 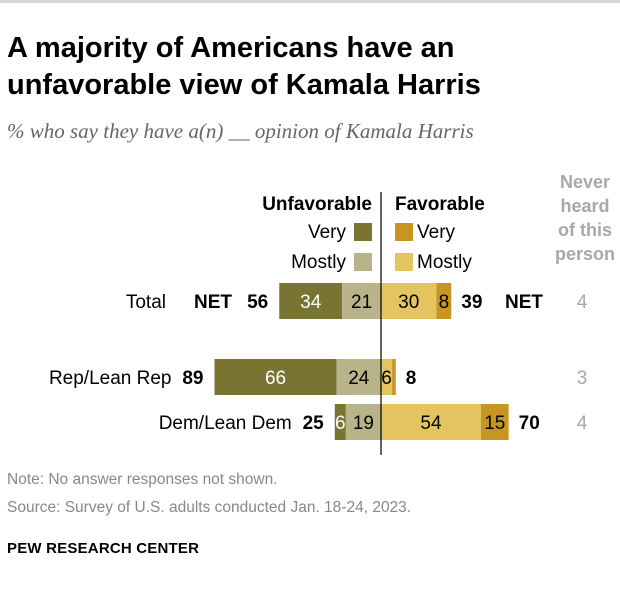 I want to click on category-label: Dem/Lean Dem, so click(x=225, y=423).